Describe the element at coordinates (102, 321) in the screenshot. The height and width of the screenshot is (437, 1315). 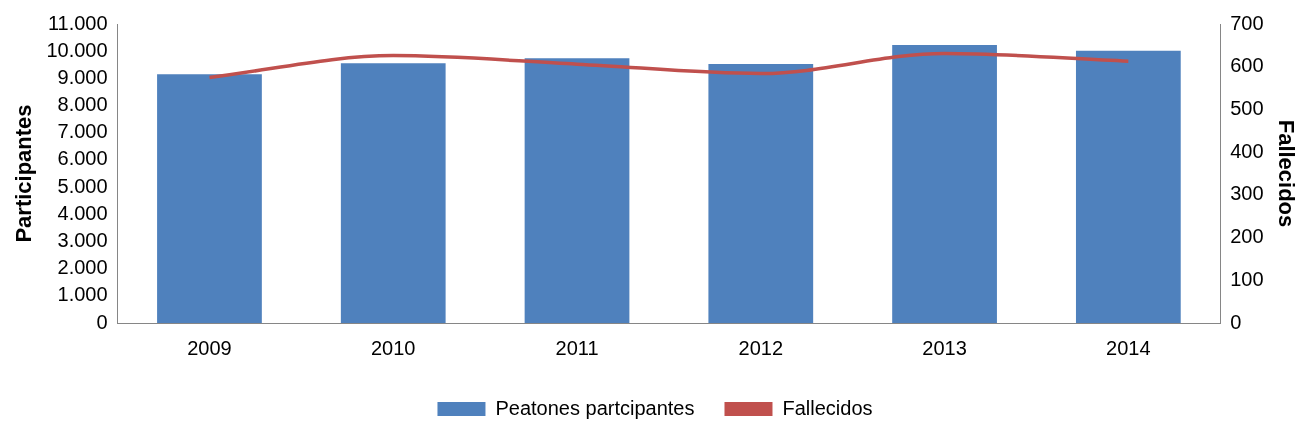
I see `y-tick-label: 0` at that location.